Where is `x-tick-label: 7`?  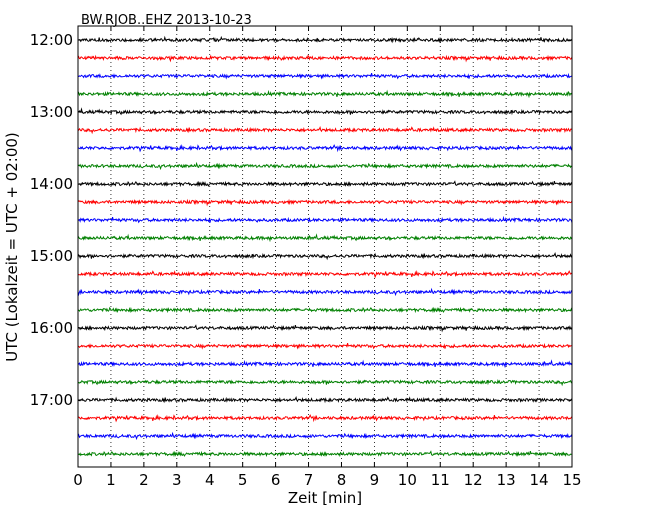 x-tick-label: 7 is located at coordinates (309, 480).